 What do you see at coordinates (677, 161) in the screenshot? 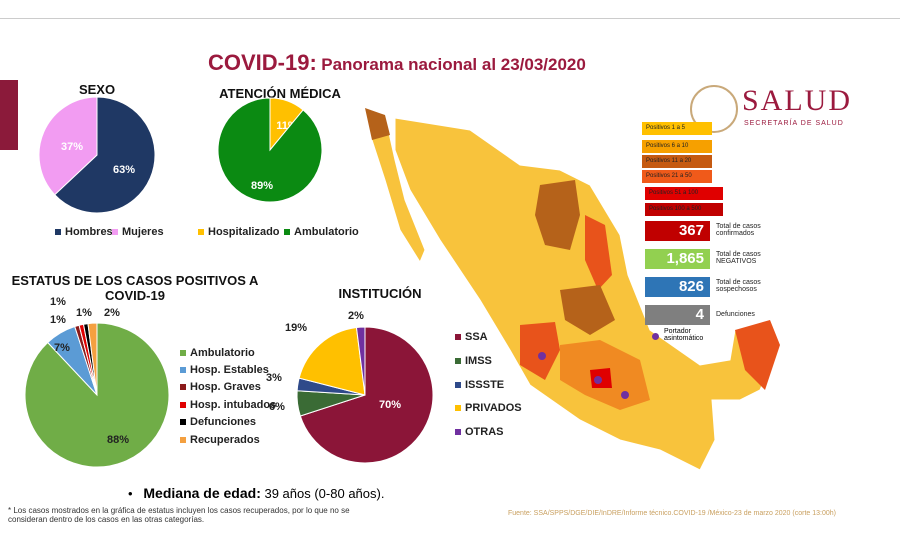
I see `map-legend-item: Positivos 11 a 20` at bounding box center [677, 161].